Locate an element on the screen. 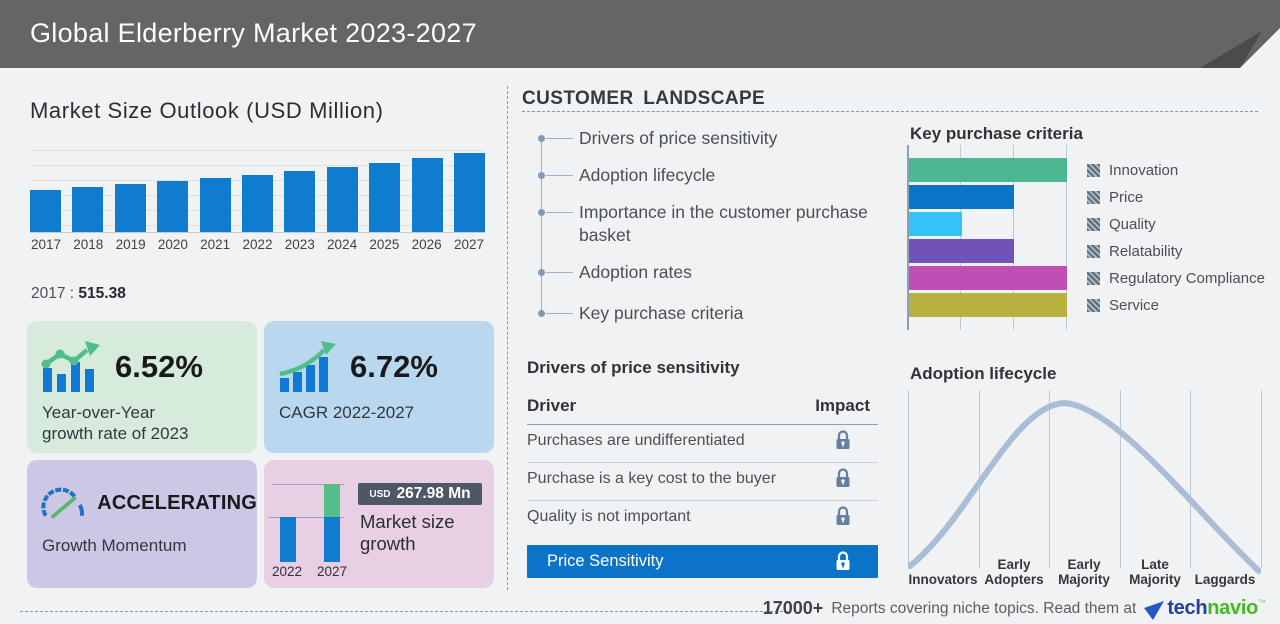 This screenshot has width=1280, height=624. usd-amount-badge: USD 267.98 Mn is located at coordinates (420, 494).